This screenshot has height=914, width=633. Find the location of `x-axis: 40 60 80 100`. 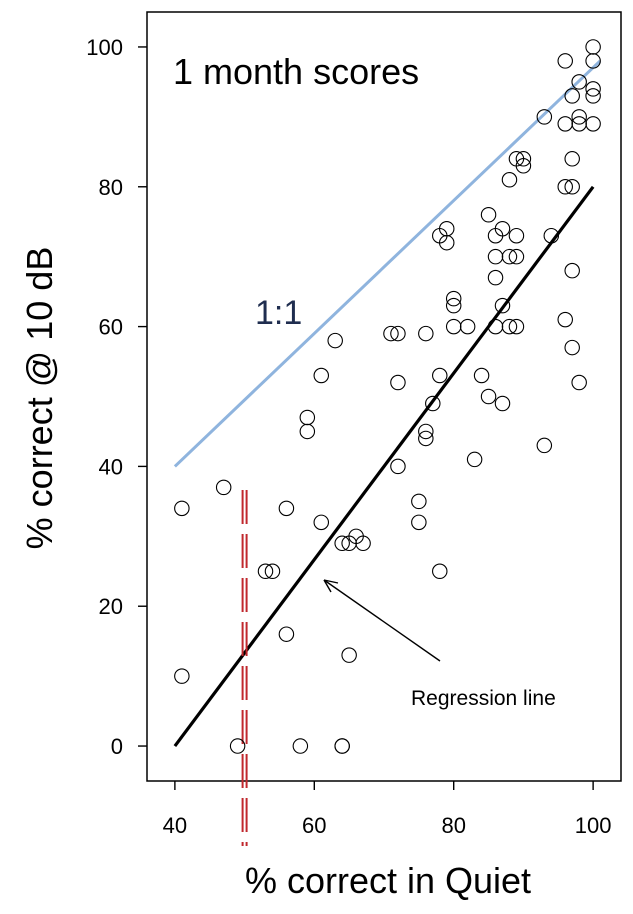

x-axis: 40 60 80 100 is located at coordinates (387, 809).